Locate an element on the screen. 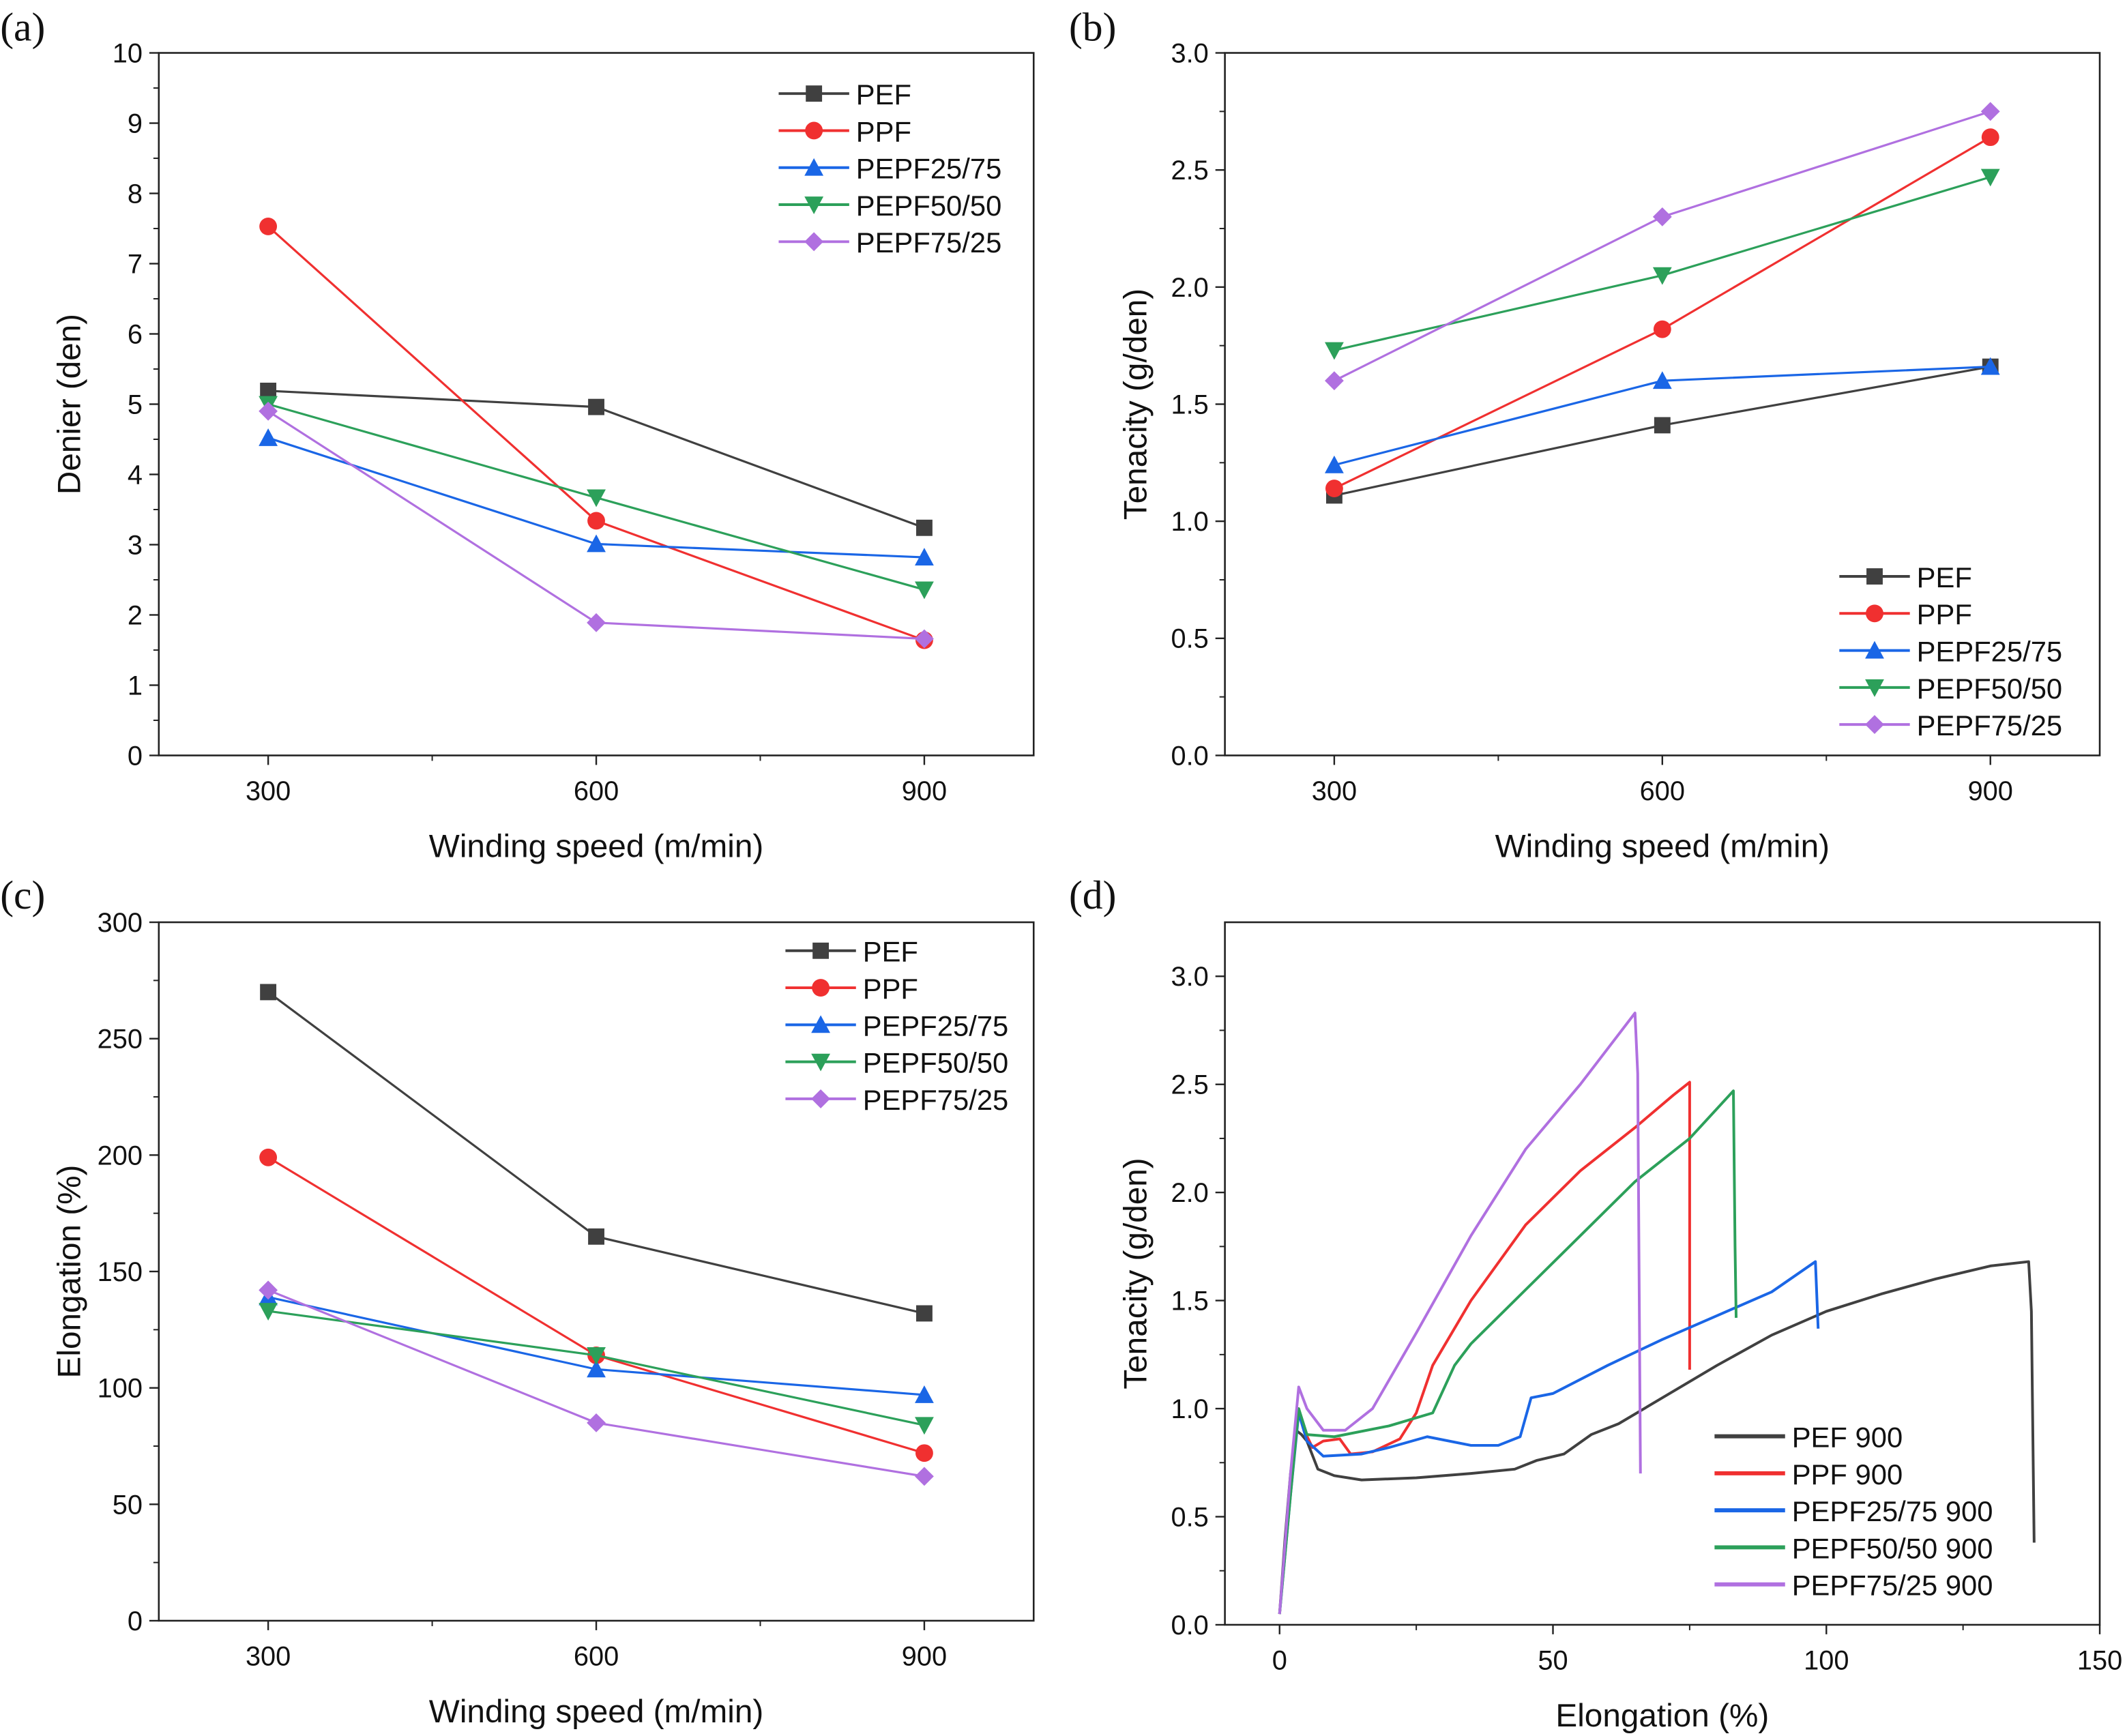 The image size is (2127, 1736). legend-entry: PEPF25/75 900 is located at coordinates (1853, 1511).